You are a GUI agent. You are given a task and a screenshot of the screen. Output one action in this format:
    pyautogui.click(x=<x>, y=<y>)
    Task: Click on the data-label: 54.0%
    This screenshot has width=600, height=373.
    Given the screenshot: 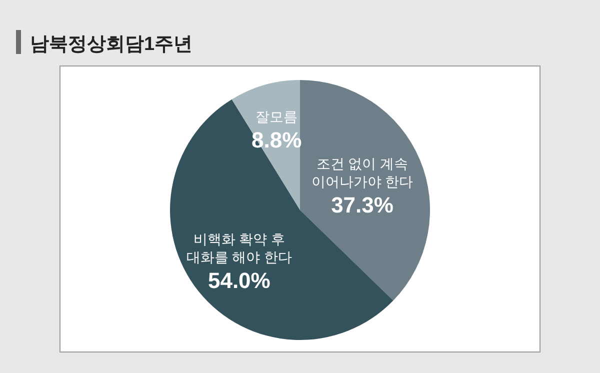 What is the action you would take?
    pyautogui.click(x=239, y=280)
    